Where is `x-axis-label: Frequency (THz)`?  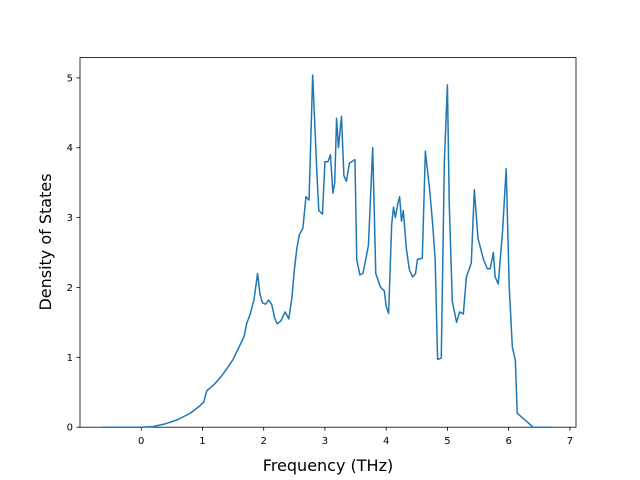 x-axis-label: Frequency (THz) is located at coordinates (328, 465).